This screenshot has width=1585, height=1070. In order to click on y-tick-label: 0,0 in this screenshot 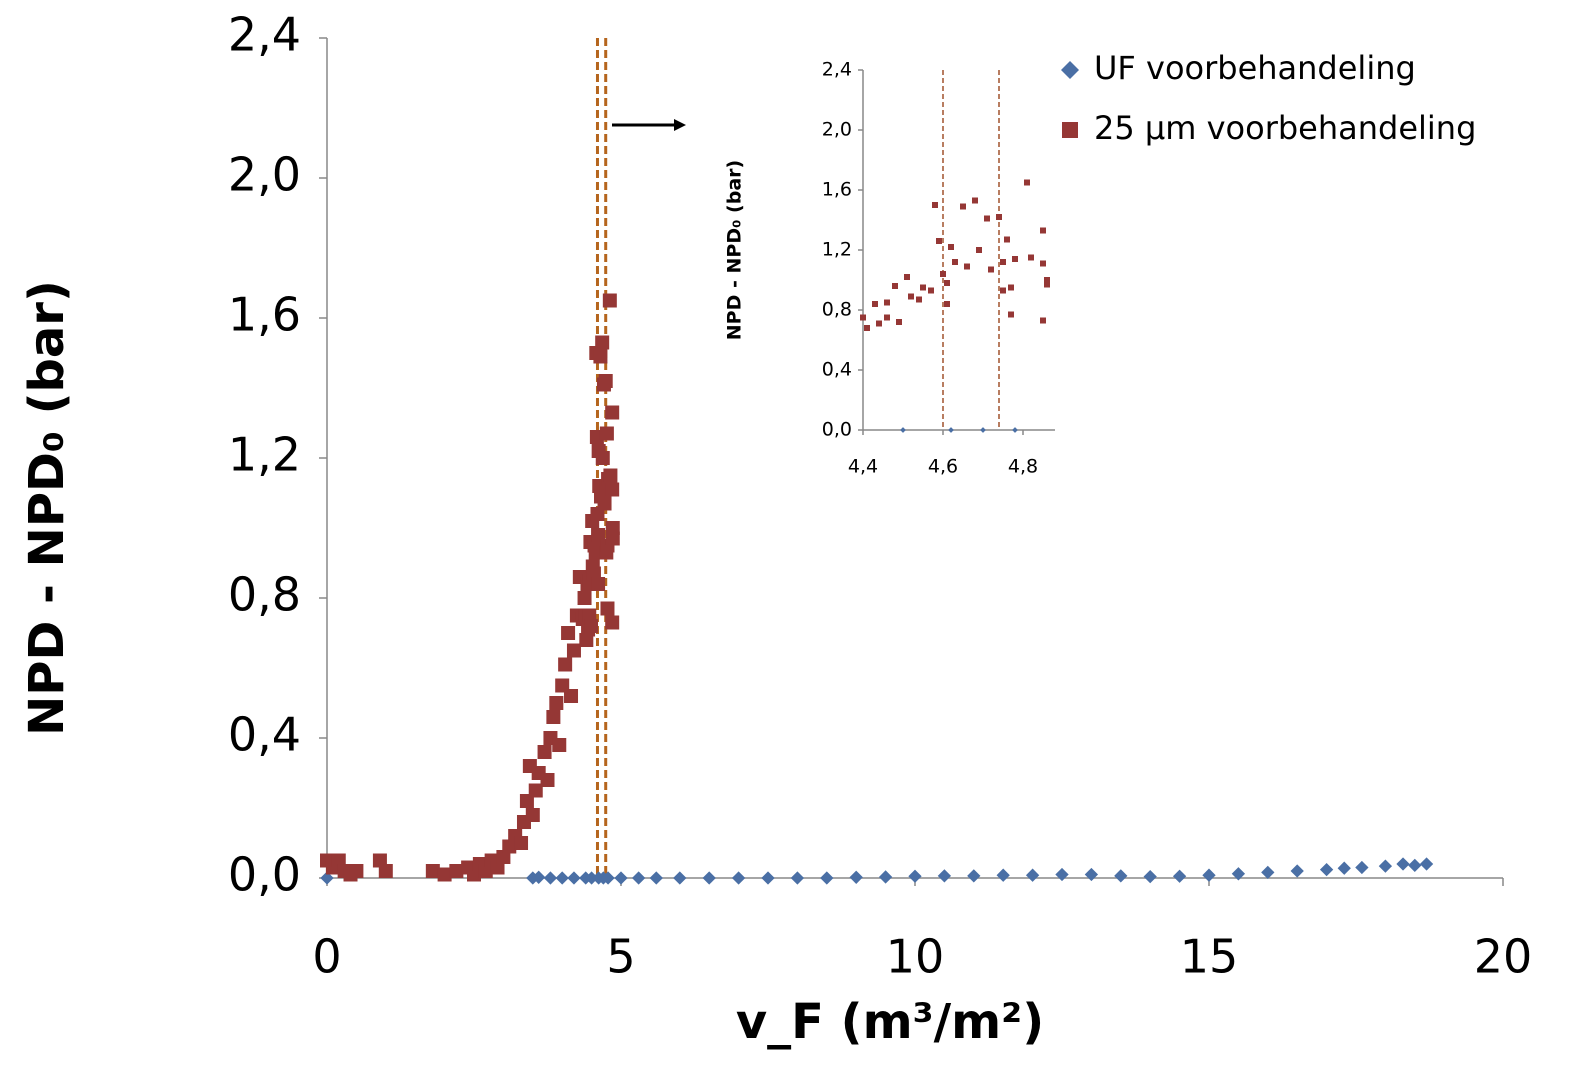, I will do `click(264, 875)`.